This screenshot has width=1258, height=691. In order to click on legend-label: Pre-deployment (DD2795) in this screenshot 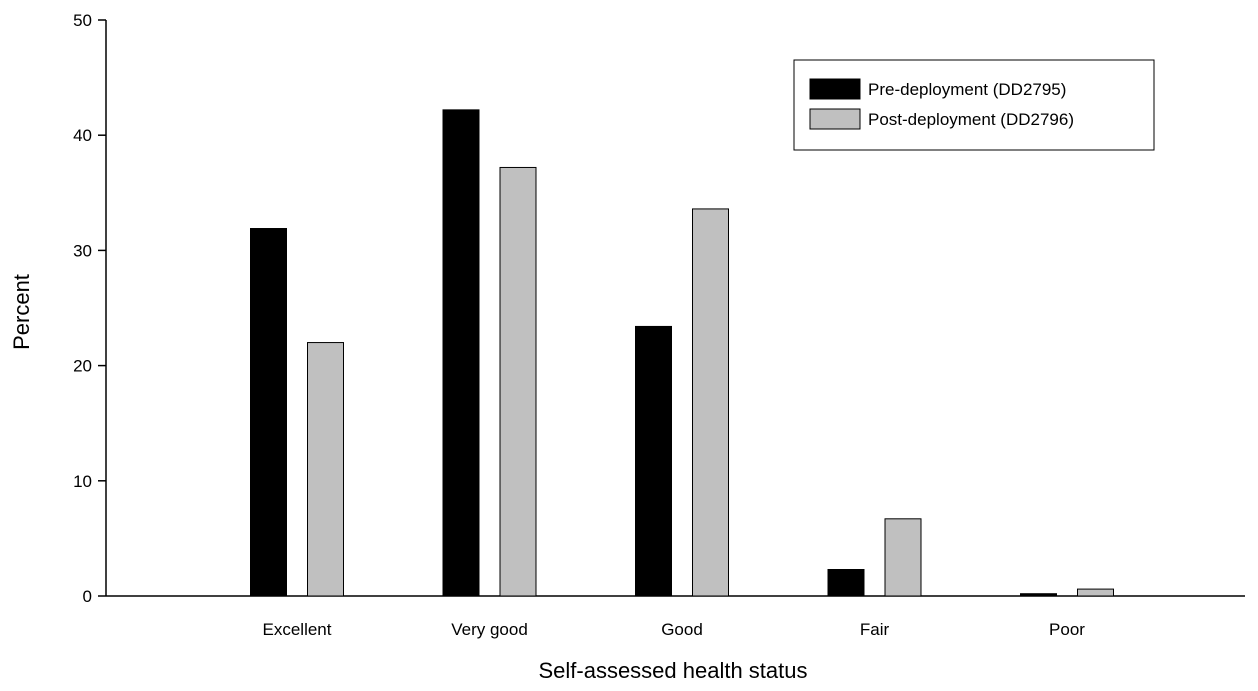, I will do `click(967, 89)`.